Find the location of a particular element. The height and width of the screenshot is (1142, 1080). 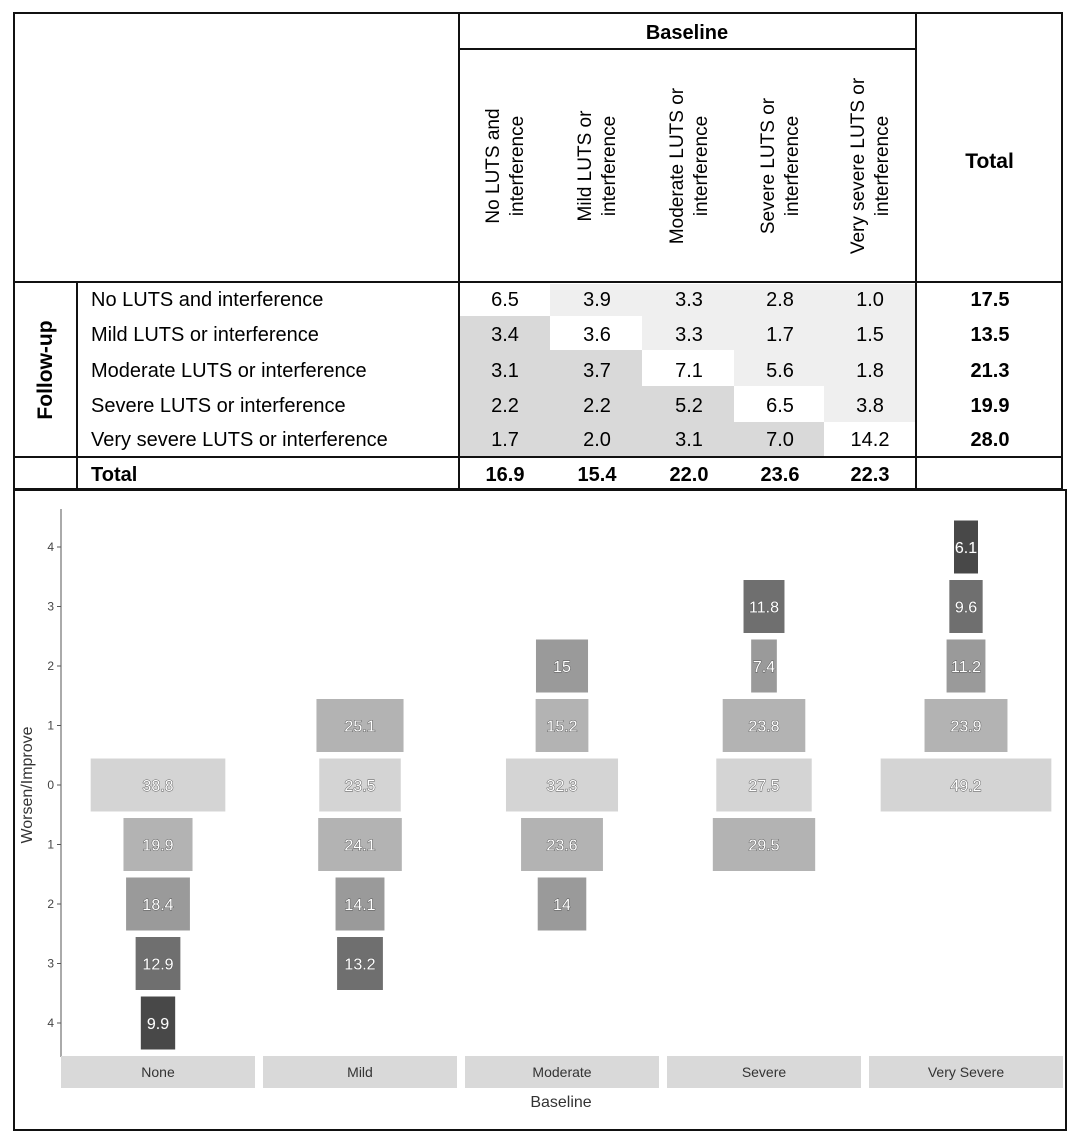

total-header: Total is located at coordinates (989, 161).